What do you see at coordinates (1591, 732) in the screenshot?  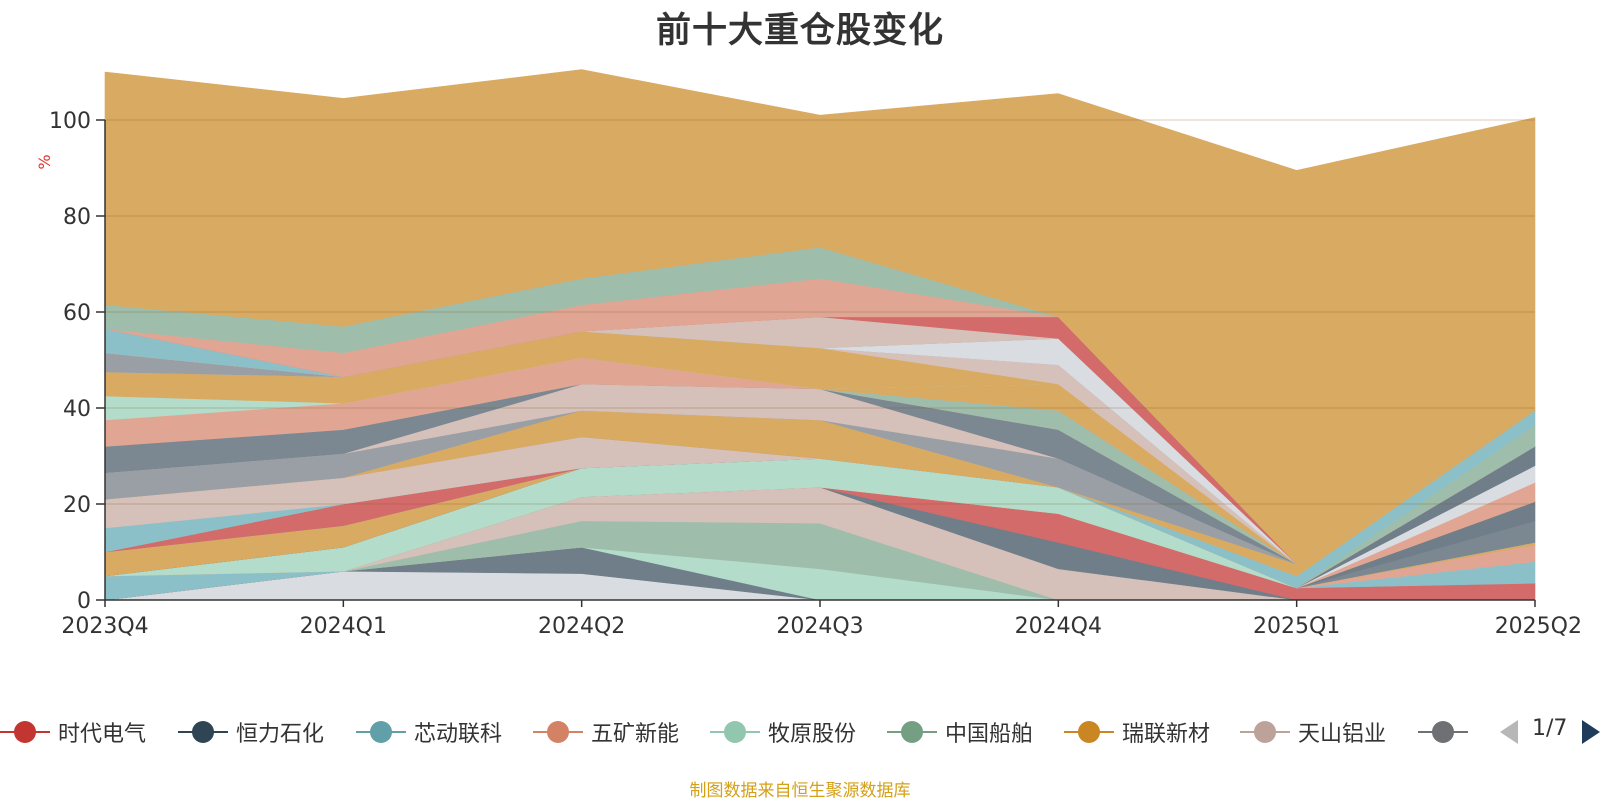 I see `legend-next-page-arrow-icon` at bounding box center [1591, 732].